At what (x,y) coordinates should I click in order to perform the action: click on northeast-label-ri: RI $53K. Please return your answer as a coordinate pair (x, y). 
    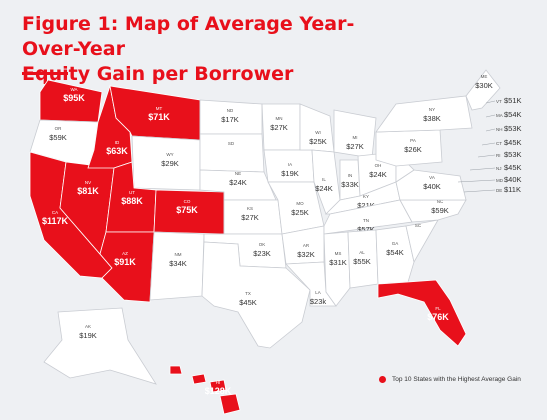
    Looking at the image, I should click on (499, 154).